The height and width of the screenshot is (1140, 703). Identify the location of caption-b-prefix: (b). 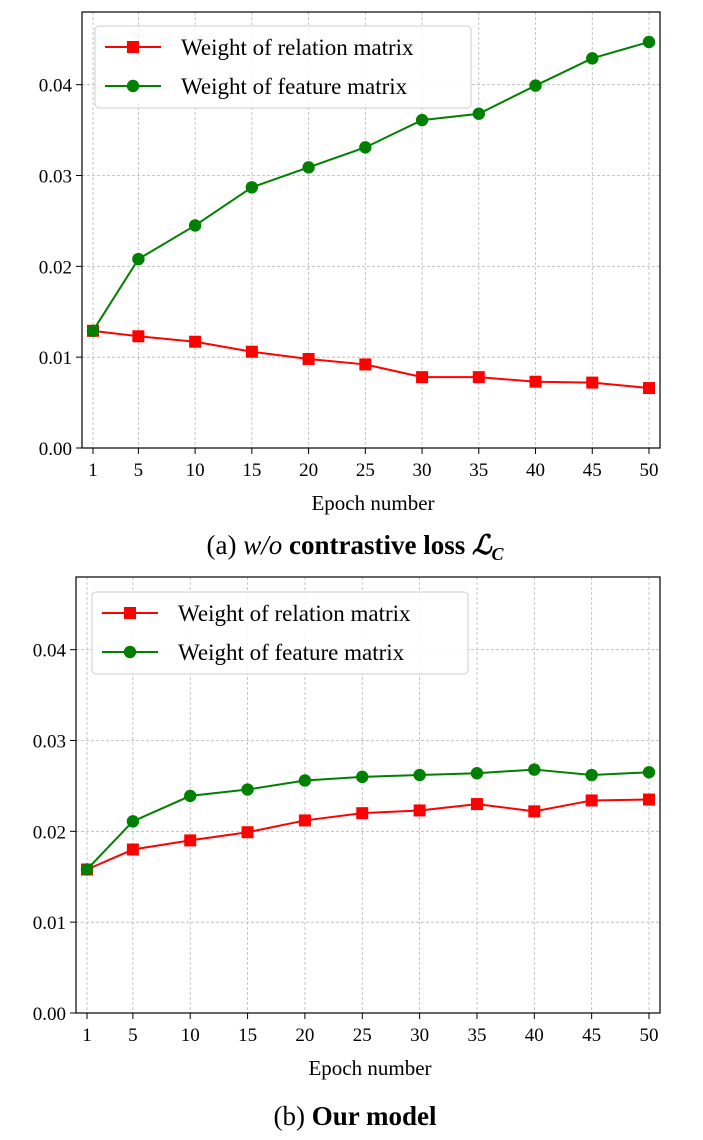
(293, 1116).